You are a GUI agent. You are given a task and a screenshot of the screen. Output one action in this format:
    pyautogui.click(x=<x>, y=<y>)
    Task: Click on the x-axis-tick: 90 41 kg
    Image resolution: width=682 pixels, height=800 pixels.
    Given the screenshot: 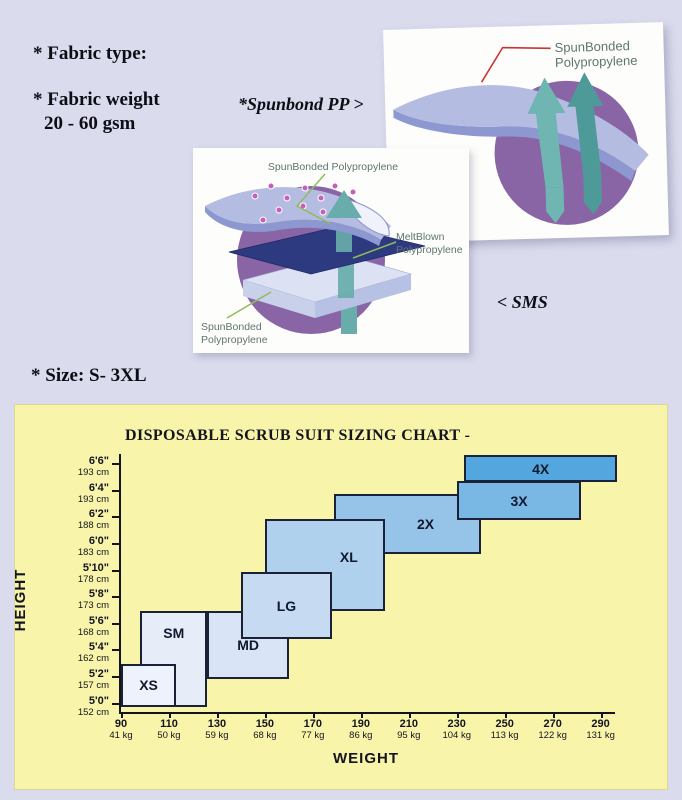 What is the action you would take?
    pyautogui.click(x=121, y=726)
    